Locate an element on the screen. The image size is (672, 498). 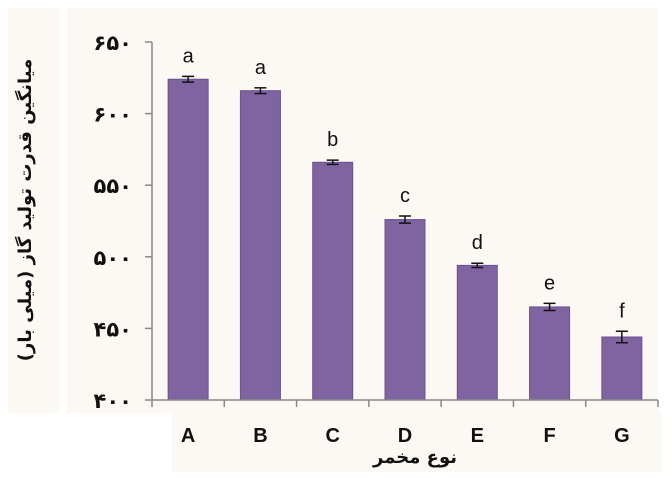
x-category-label: B is located at coordinates (260, 436).